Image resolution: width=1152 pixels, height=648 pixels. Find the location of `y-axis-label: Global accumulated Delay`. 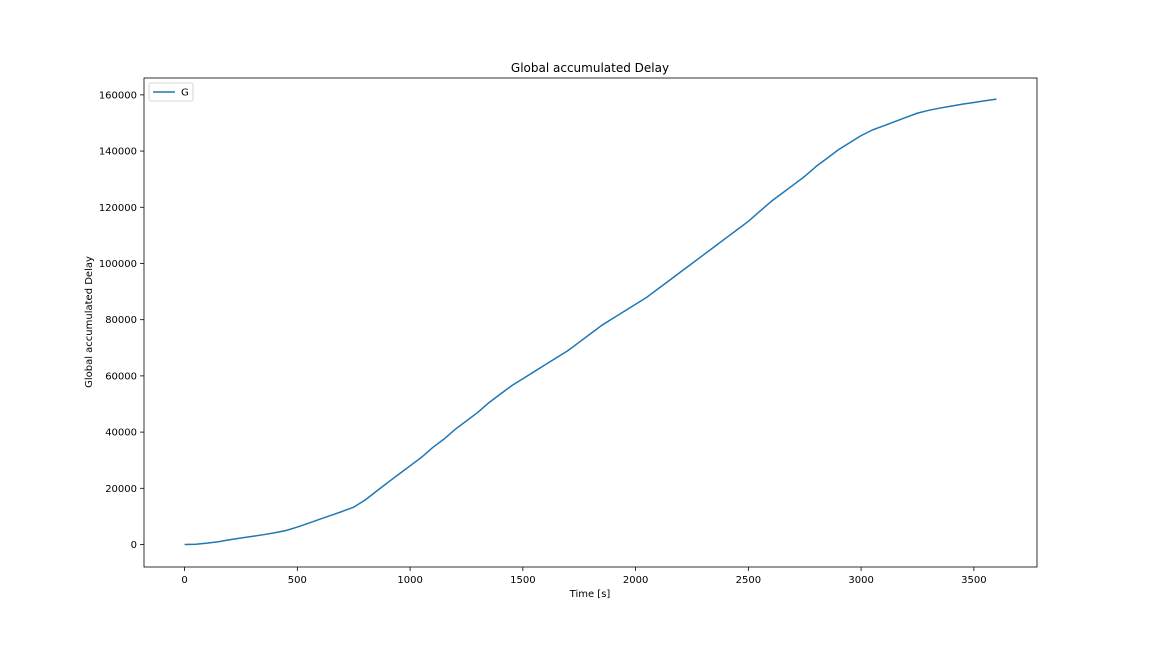

y-axis-label: Global accumulated Delay is located at coordinates (89, 322).